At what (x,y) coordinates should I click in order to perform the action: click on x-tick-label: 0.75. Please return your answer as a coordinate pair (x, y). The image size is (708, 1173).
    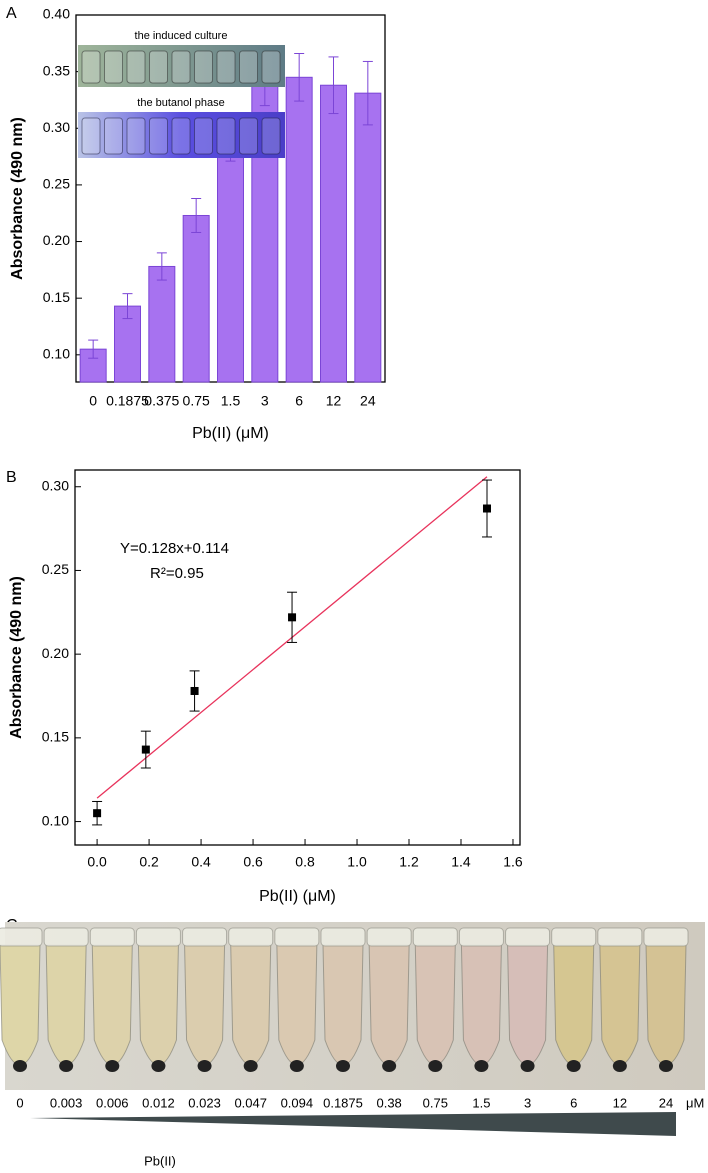
    Looking at the image, I should click on (196, 401).